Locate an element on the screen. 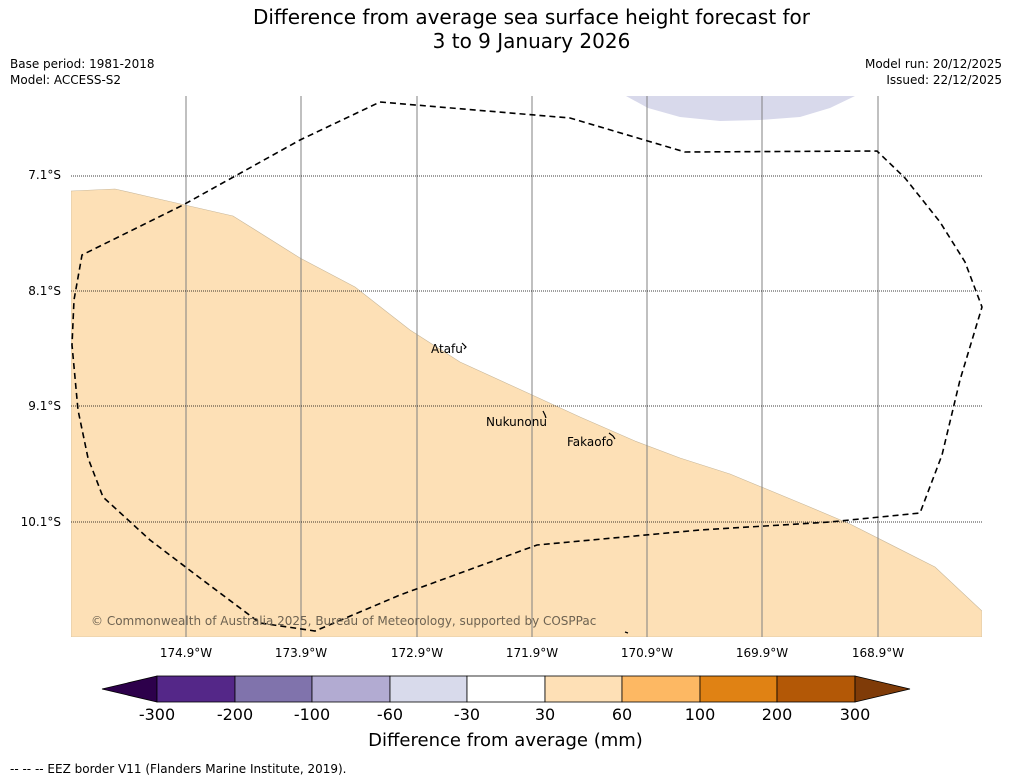  colorbar-tick: -30 is located at coordinates (467, 714).